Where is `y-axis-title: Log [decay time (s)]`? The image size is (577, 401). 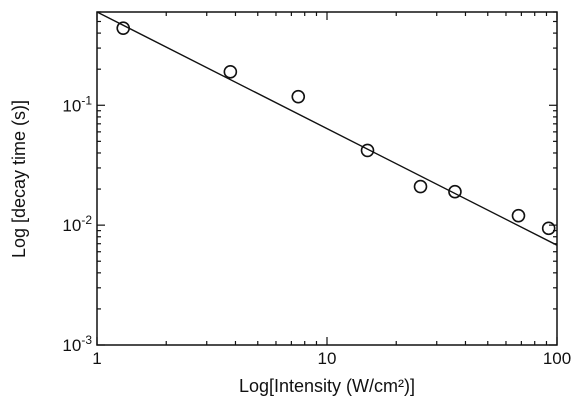
y-axis-title: Log [decay time (s)] is located at coordinates (19, 179).